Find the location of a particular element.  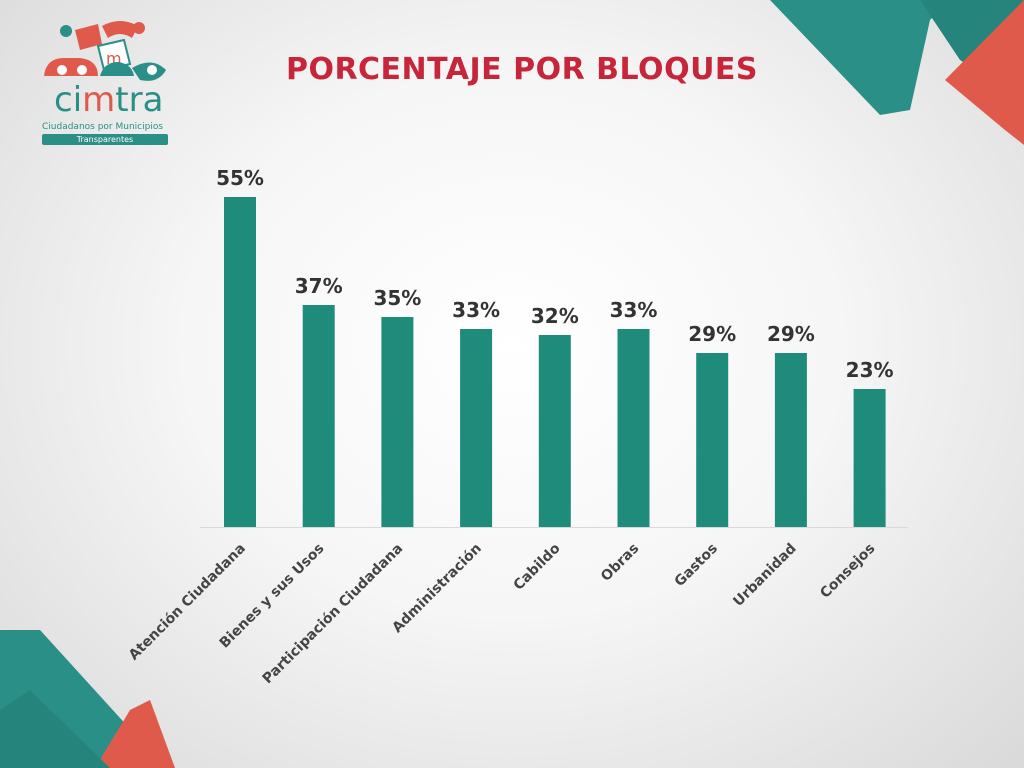

x-tick-label-3: Administración is located at coordinates (437, 589).